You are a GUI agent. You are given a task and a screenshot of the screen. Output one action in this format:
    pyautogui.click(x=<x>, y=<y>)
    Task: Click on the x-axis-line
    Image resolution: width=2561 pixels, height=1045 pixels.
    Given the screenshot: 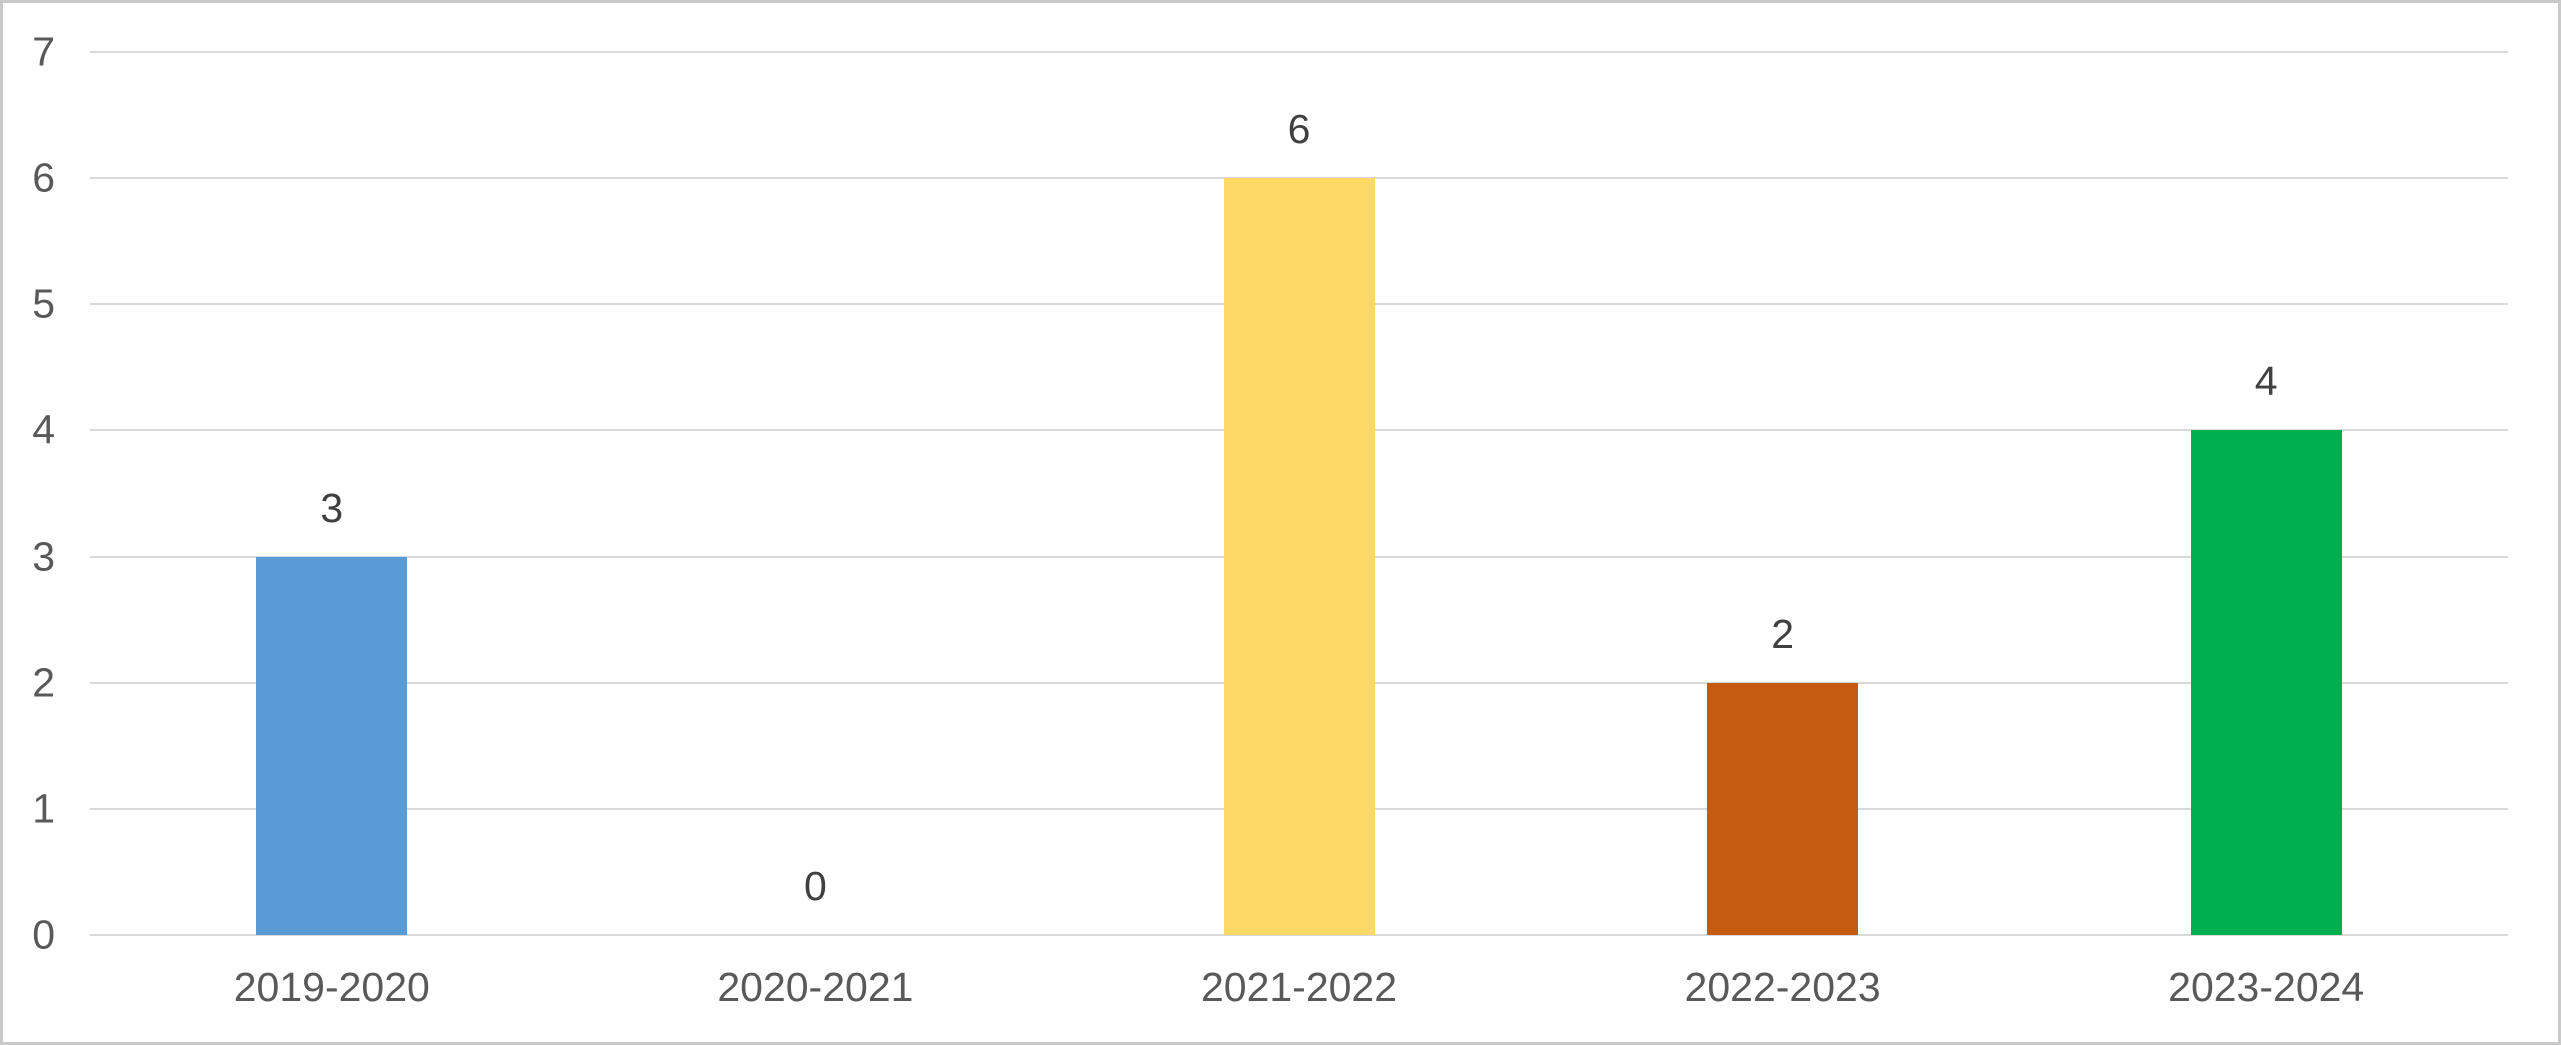 What is the action you would take?
    pyautogui.click(x=1299, y=935)
    